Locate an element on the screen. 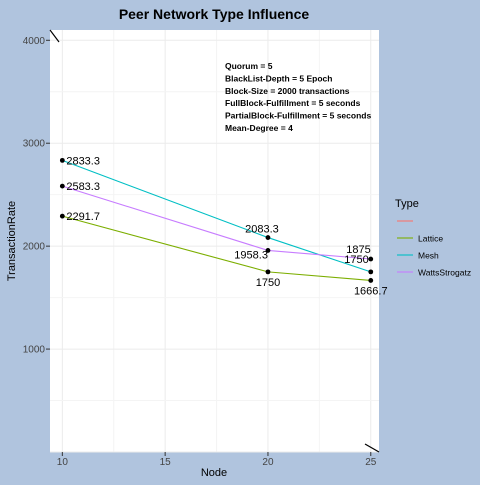 The height and width of the screenshot is (485, 480). x-tick-label: 10 is located at coordinates (63, 462).